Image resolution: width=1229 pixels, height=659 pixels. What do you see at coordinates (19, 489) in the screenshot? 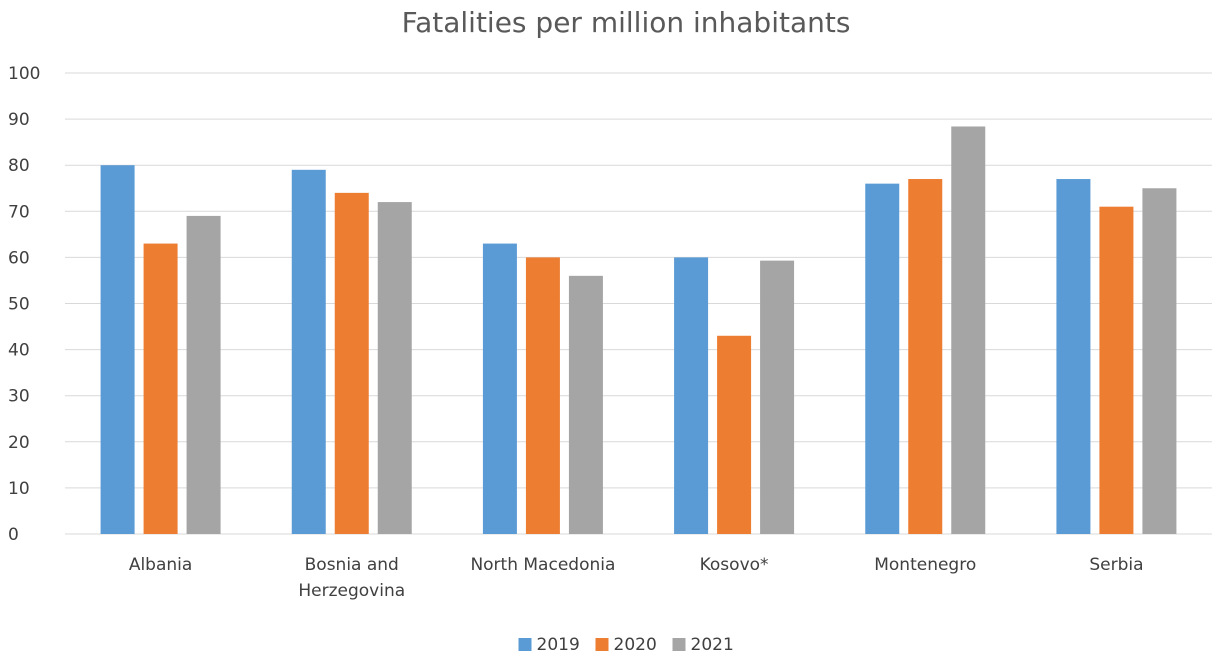
I see `y-tick-label: 10` at bounding box center [19, 489].